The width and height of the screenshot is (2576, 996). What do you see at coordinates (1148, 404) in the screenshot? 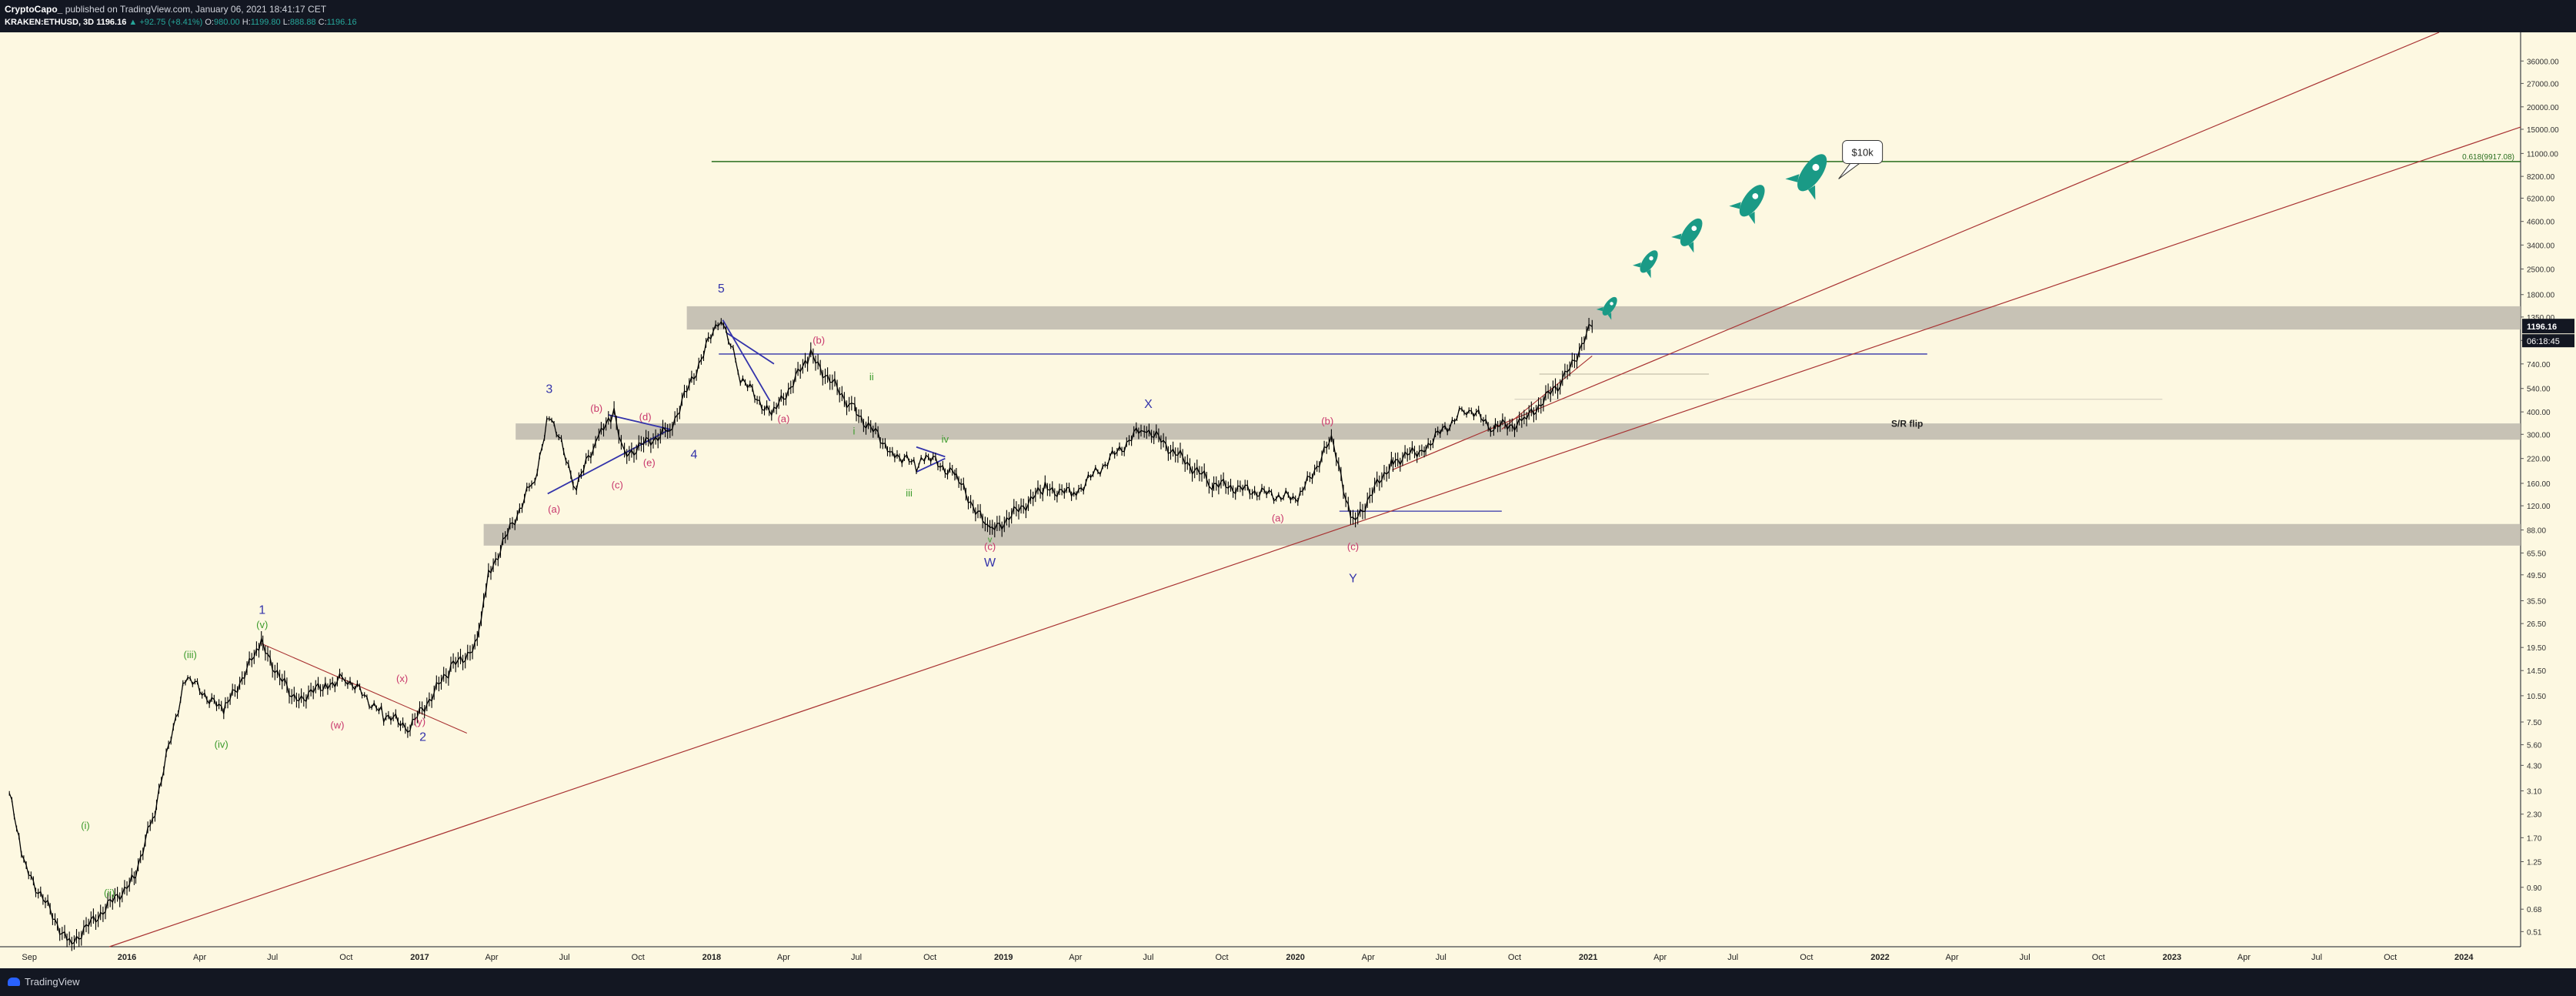
I see `wave-label-5: X` at bounding box center [1148, 404].